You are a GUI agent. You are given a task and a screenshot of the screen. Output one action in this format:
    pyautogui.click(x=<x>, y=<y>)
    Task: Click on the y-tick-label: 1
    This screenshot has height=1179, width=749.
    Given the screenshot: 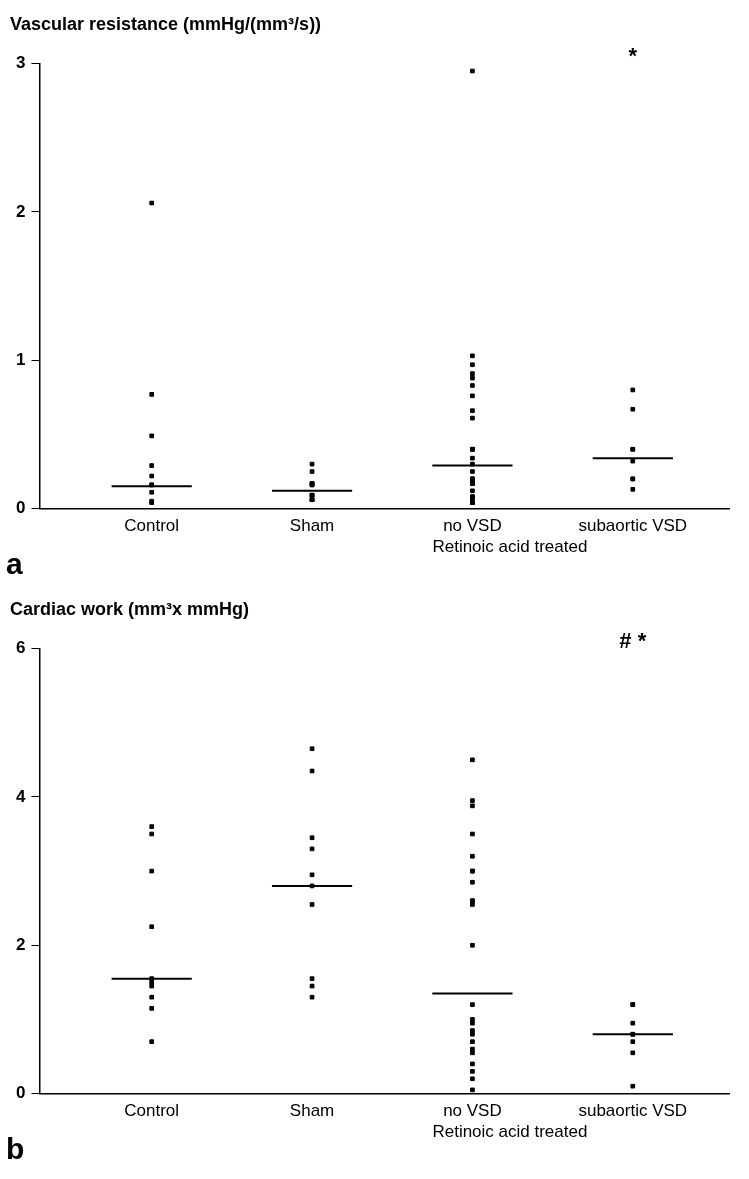 What is the action you would take?
    pyautogui.click(x=20, y=359)
    